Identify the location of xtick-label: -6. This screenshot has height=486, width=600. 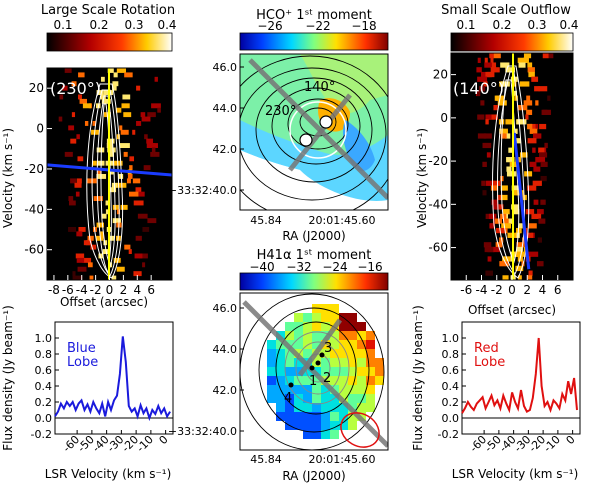
(466, 290).